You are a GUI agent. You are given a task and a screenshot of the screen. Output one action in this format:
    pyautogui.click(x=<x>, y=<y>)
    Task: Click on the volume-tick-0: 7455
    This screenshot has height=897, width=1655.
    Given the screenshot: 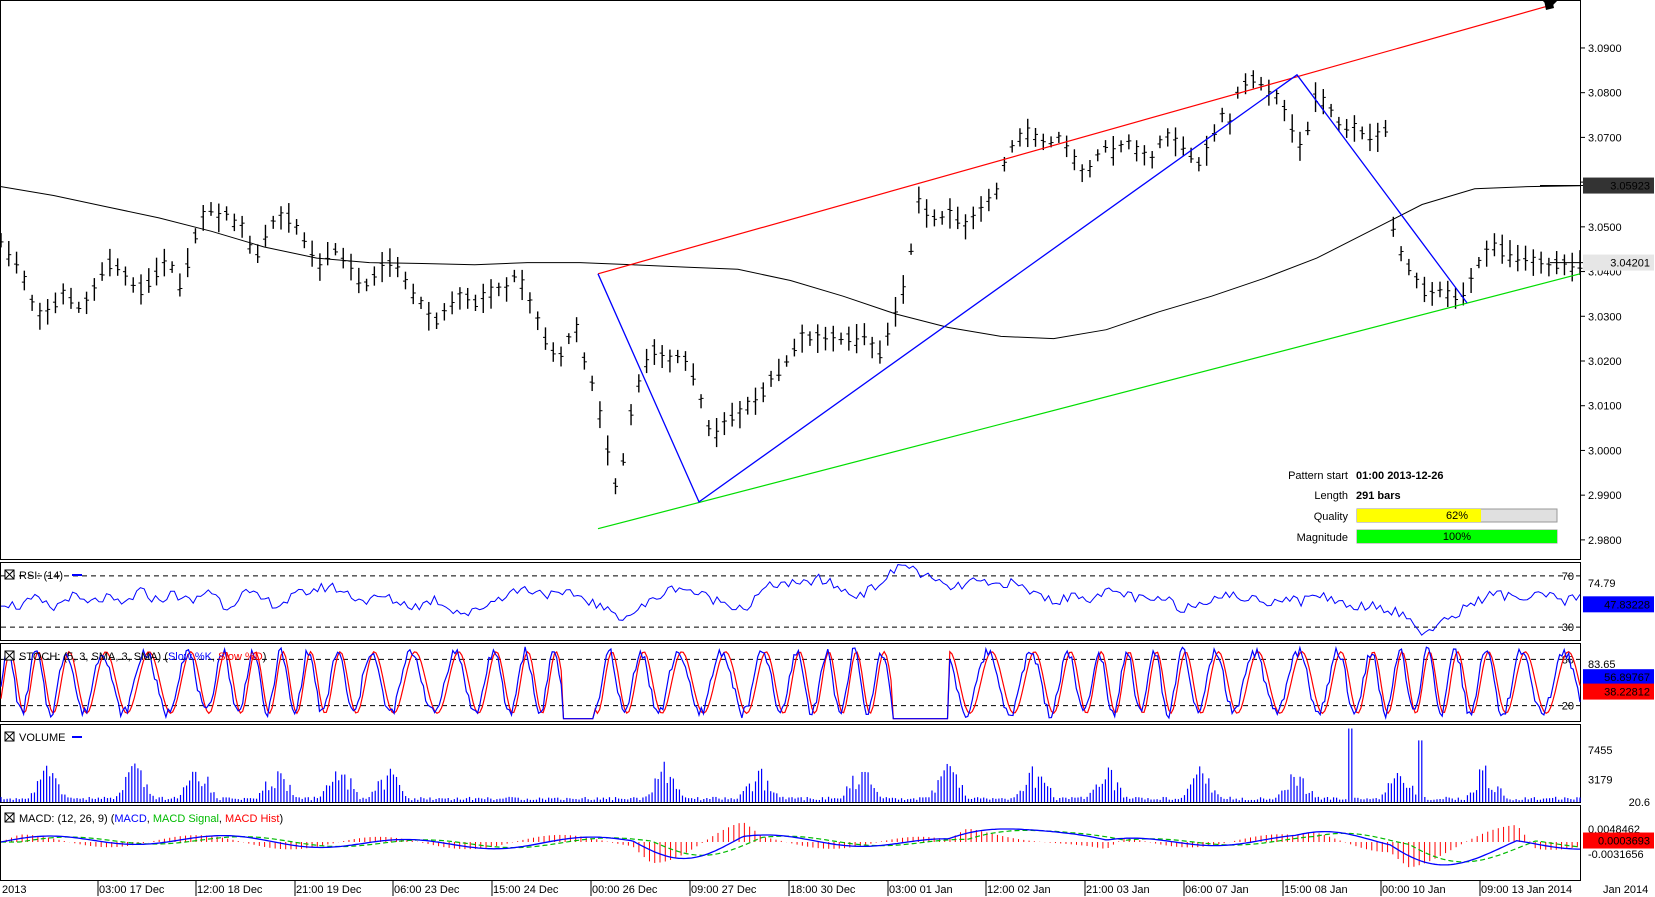 What is the action you would take?
    pyautogui.click(x=1600, y=751)
    